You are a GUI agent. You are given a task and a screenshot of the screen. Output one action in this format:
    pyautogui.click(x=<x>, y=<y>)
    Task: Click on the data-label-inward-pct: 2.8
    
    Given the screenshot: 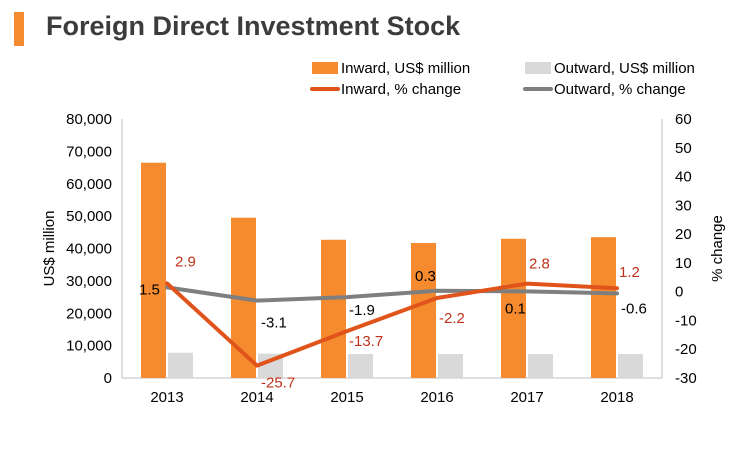 What is the action you would take?
    pyautogui.click(x=539, y=264)
    